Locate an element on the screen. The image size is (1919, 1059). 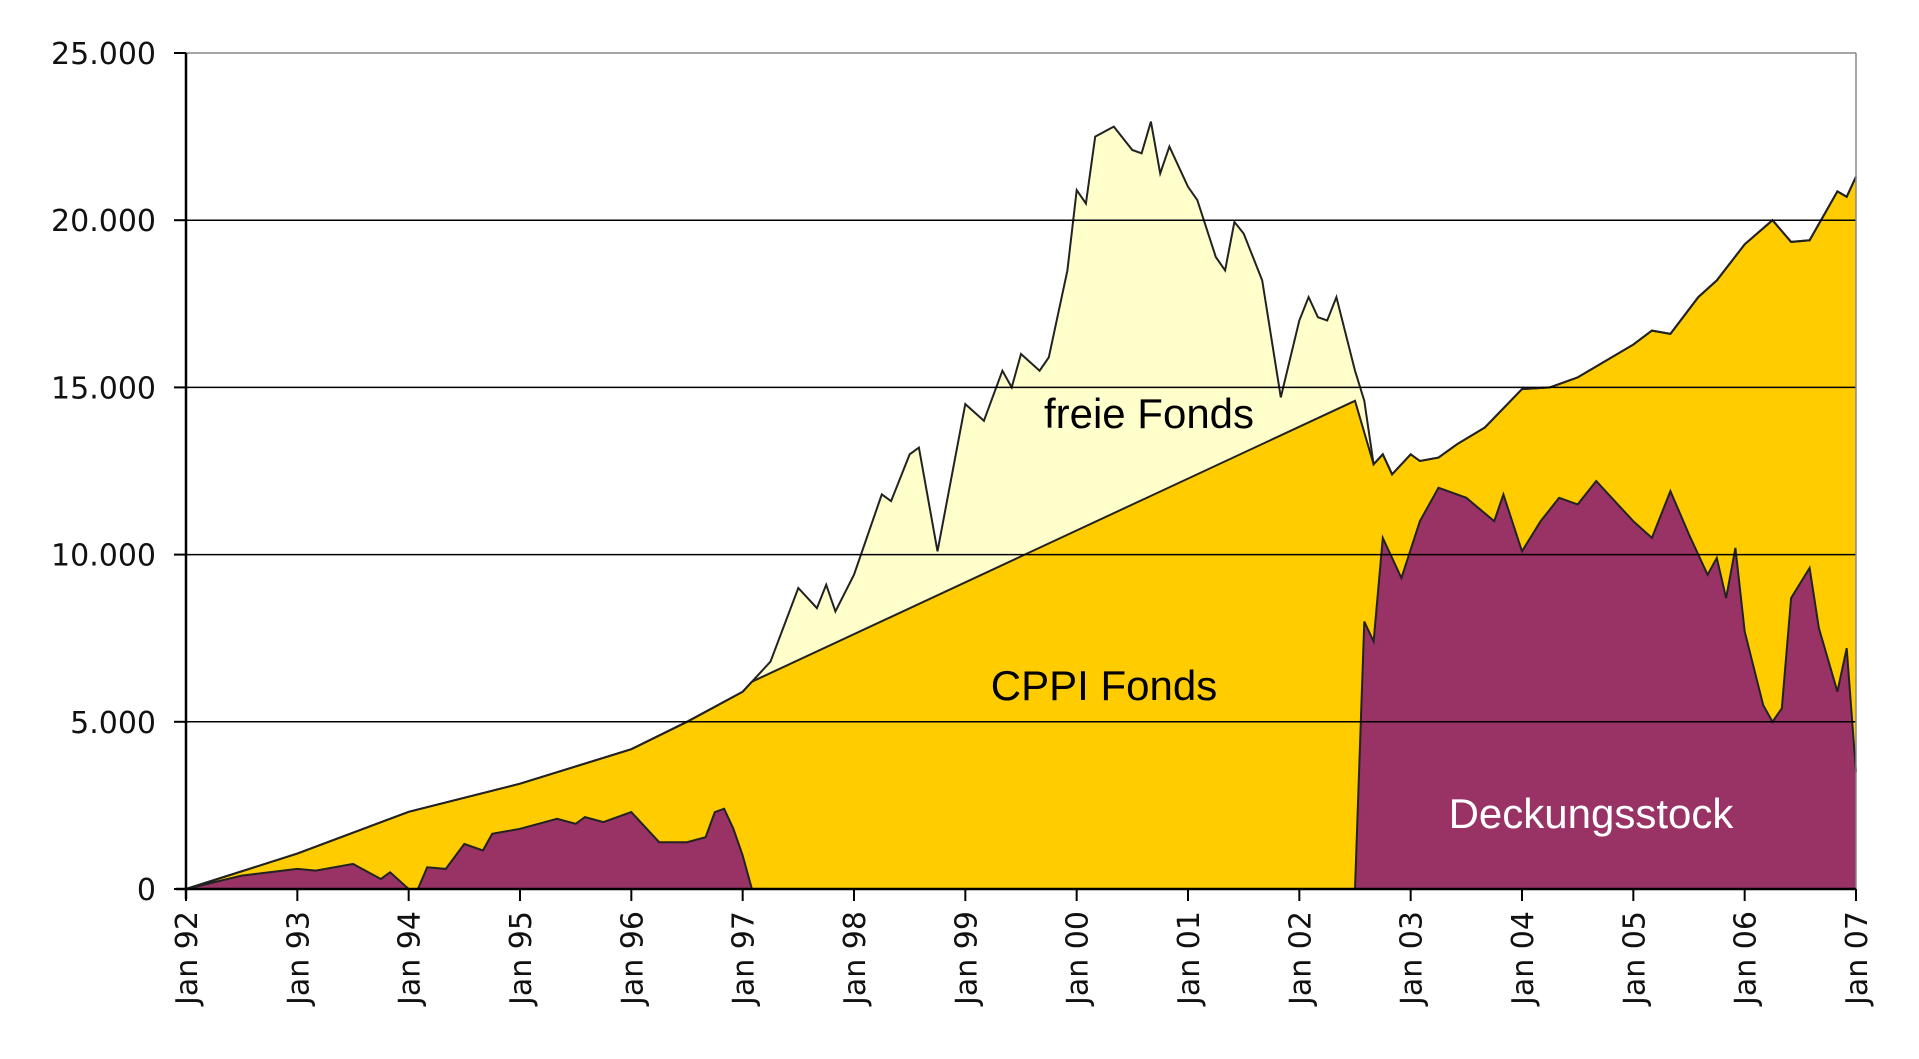
y-tick-label: 5.000 is located at coordinates (113, 723).